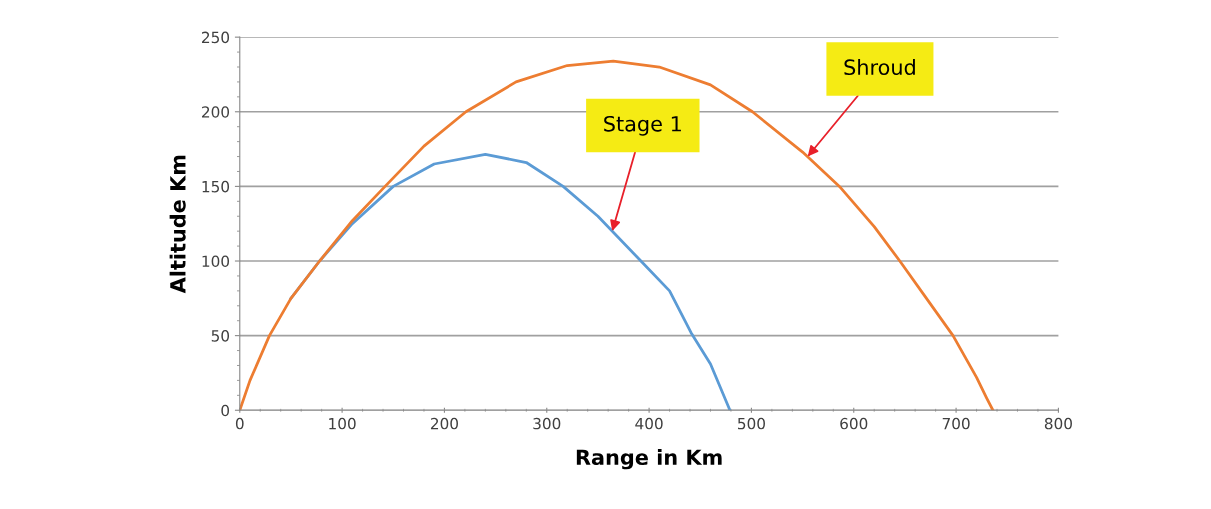 Image resolution: width=1211 pixels, height=509 pixels. I want to click on x-tick-label: 700, so click(956, 423).